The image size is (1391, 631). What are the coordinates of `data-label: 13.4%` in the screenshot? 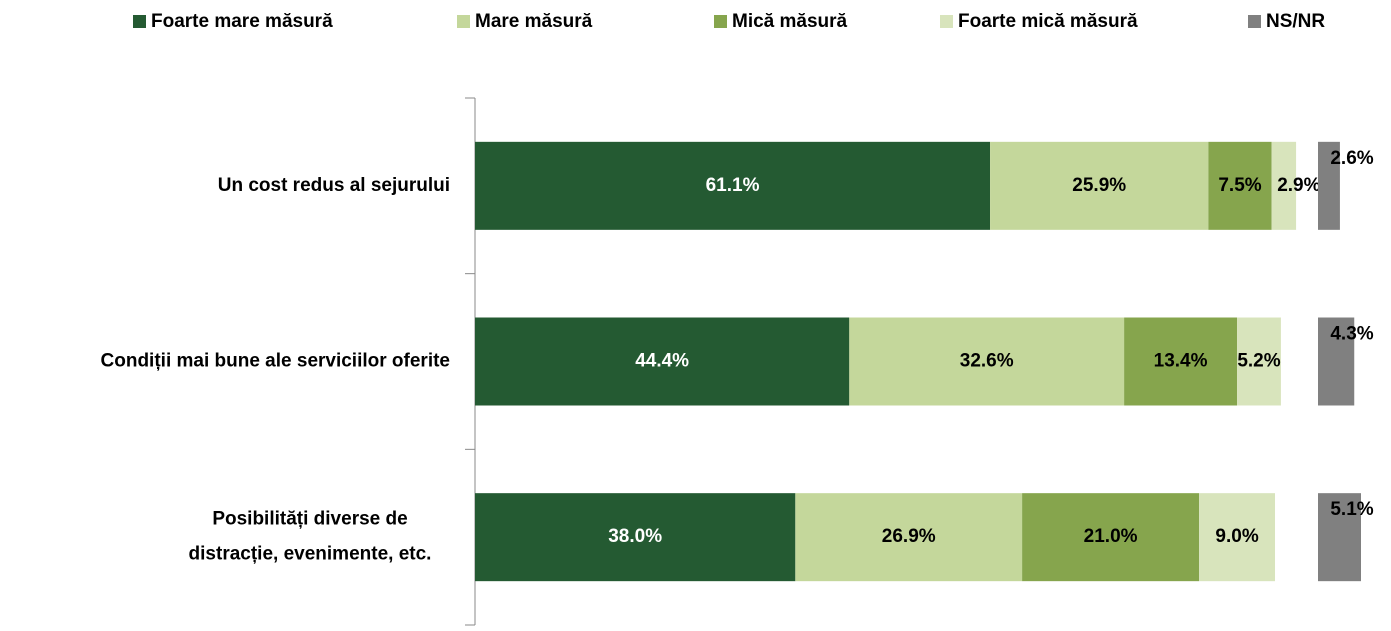 It's located at (1181, 361).